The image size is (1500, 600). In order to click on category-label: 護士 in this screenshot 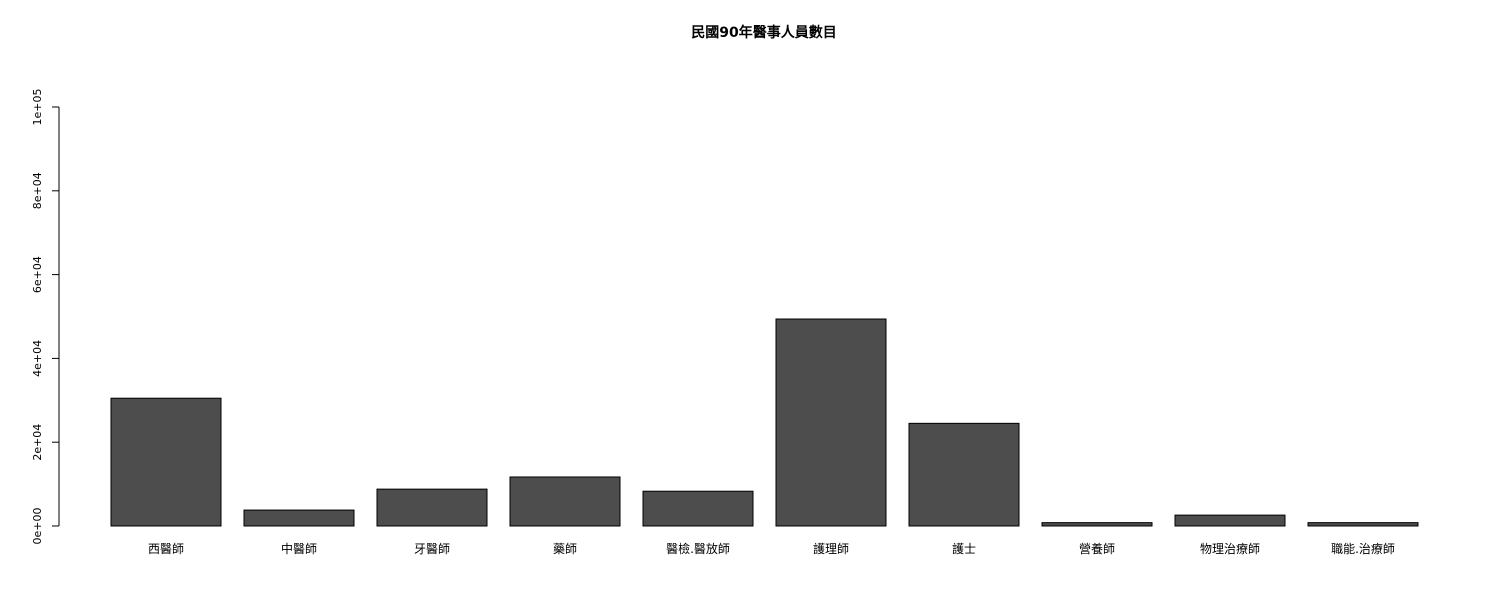, I will do `click(964, 548)`.